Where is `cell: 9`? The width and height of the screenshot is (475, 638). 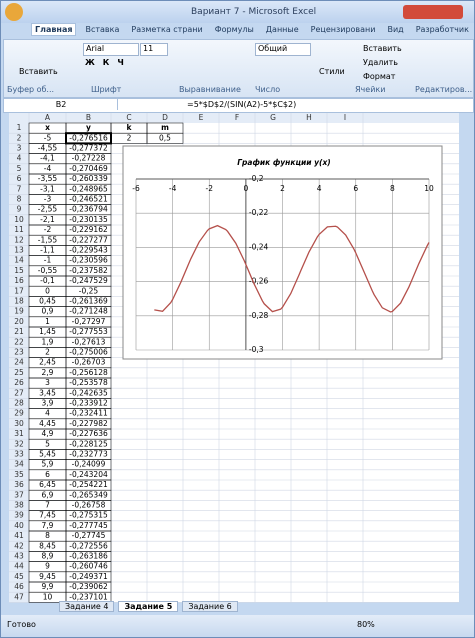
cell: 9 is located at coordinates (47, 566).